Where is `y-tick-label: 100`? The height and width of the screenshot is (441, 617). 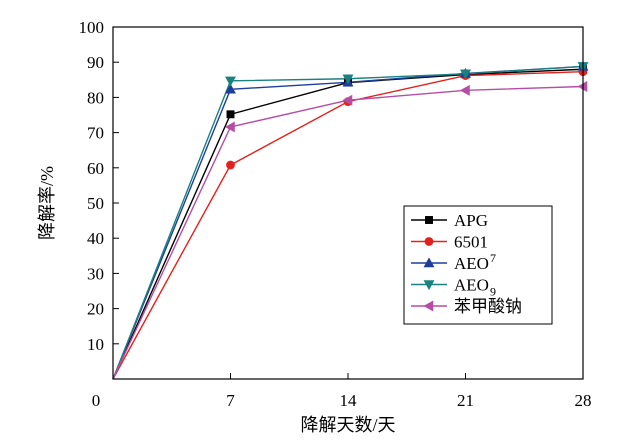
y-tick-label: 100 is located at coordinates (92, 27).